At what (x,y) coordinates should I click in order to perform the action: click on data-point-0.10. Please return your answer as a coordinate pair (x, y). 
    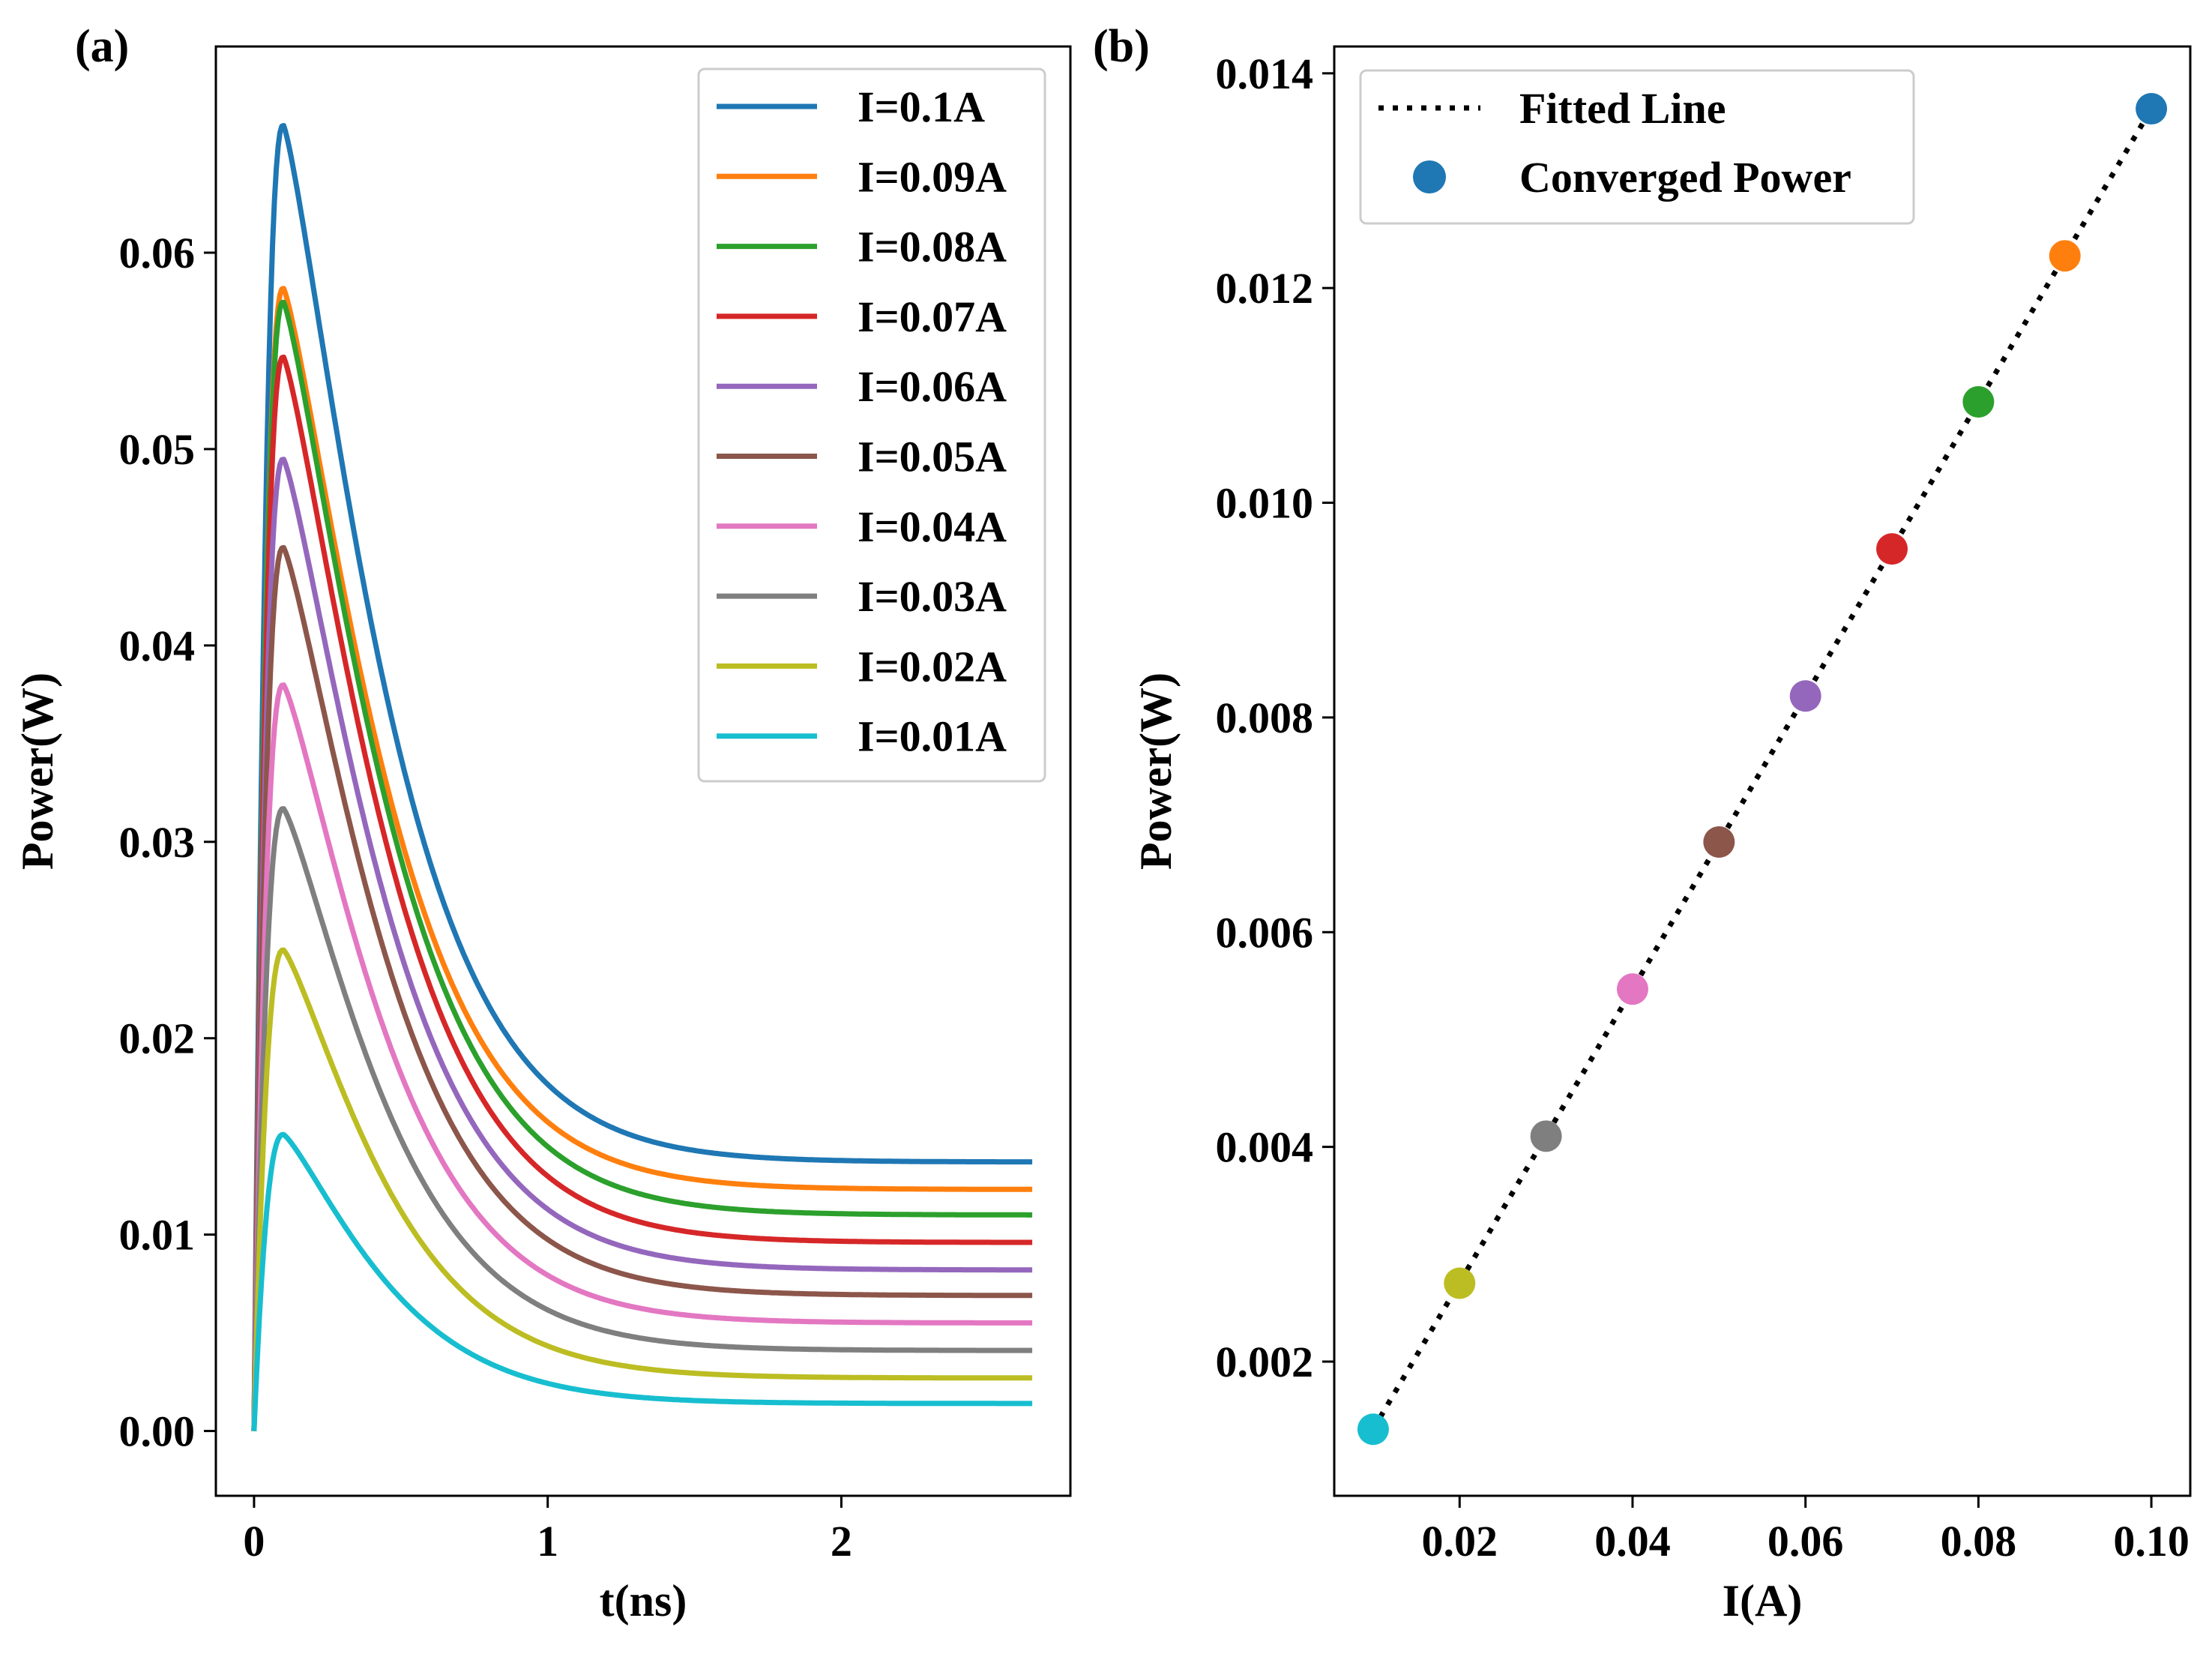
    Looking at the image, I should click on (2152, 109).